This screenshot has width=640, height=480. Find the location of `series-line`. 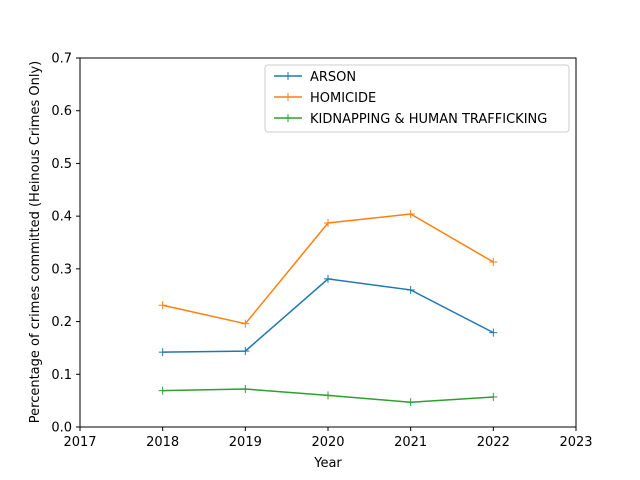

series-line is located at coordinates (328, 315).